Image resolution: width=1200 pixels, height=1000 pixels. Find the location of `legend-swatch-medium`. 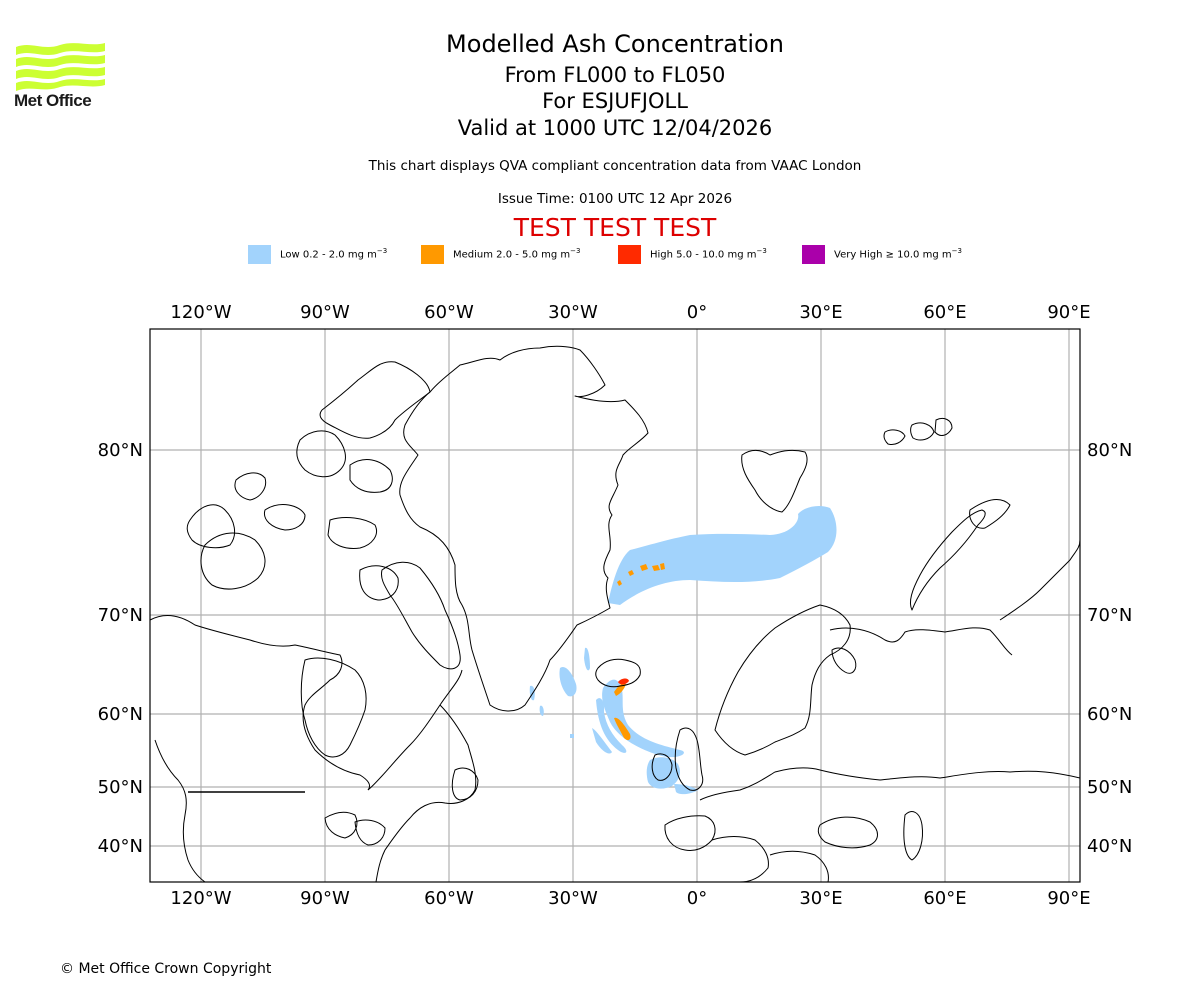

legend-swatch-medium is located at coordinates (432, 254).